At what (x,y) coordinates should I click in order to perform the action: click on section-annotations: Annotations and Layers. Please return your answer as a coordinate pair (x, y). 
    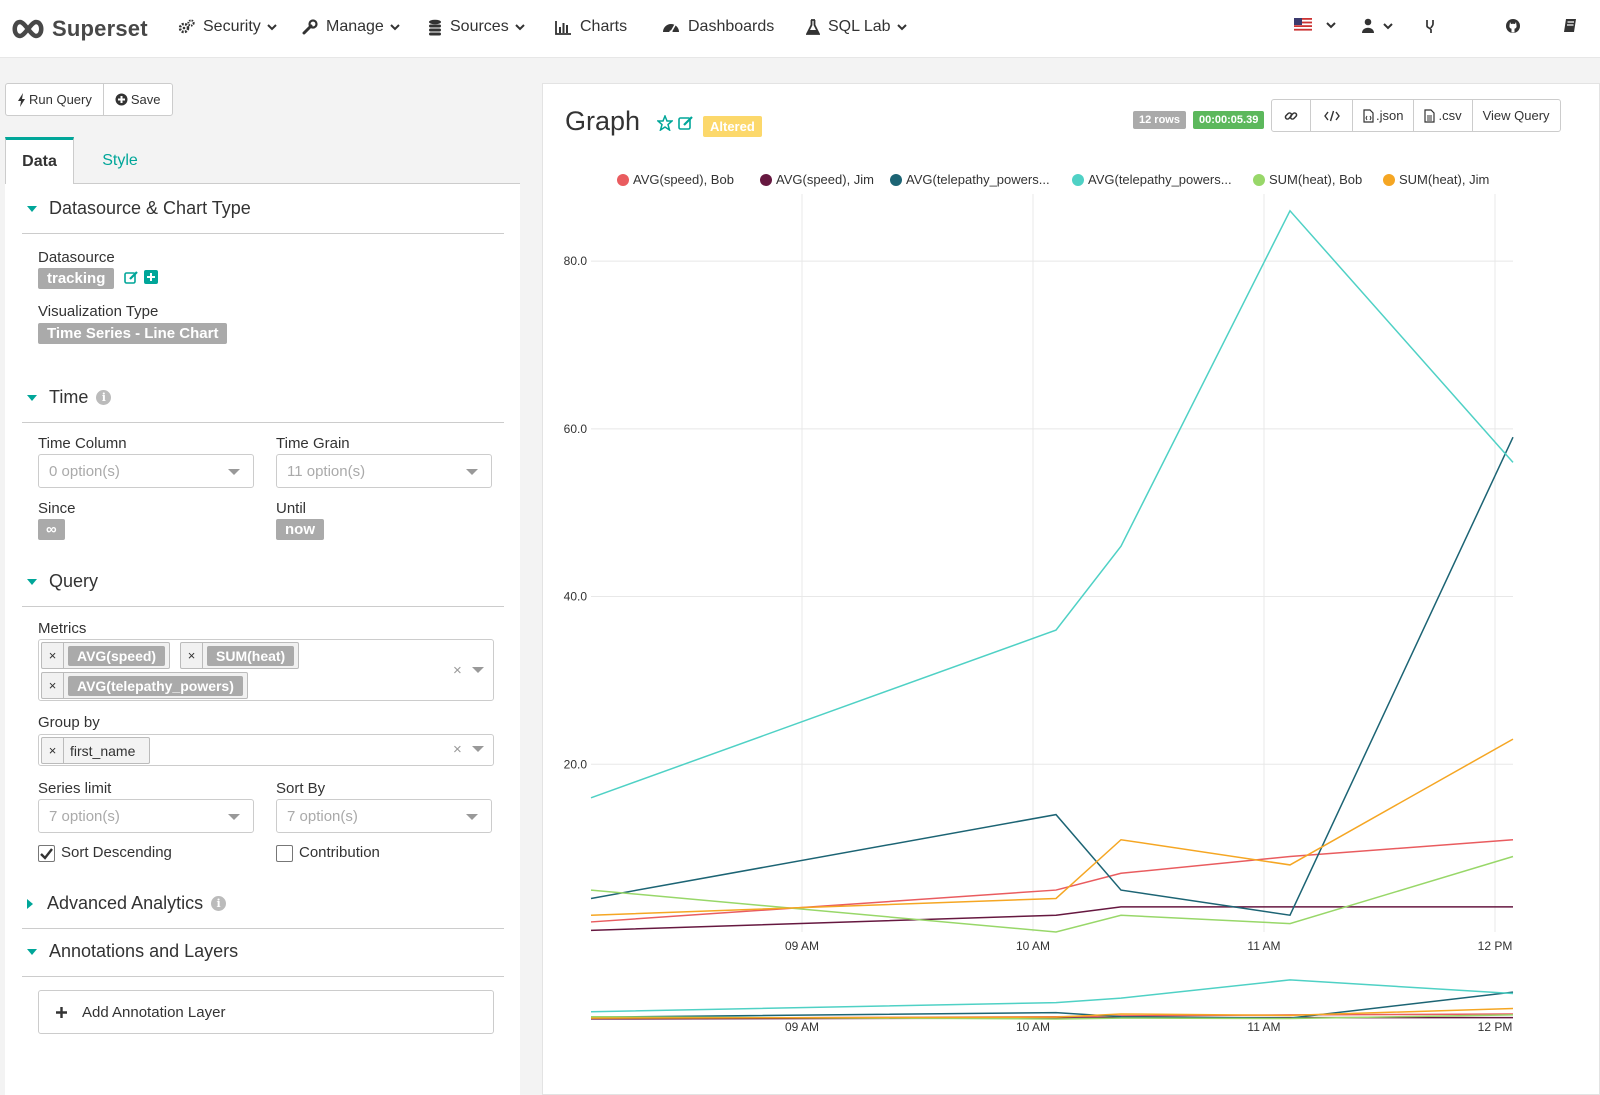
    Looking at the image, I should click on (263, 952).